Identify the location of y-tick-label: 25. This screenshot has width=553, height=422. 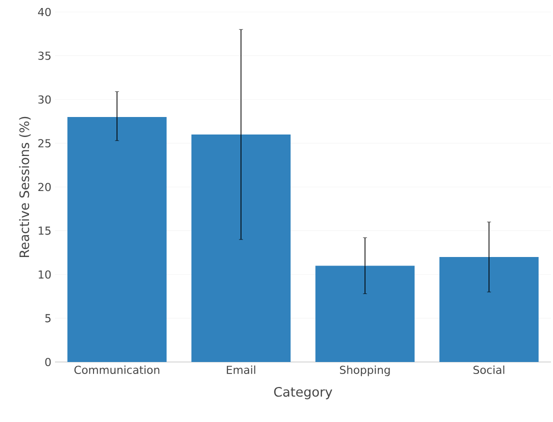
(44, 143).